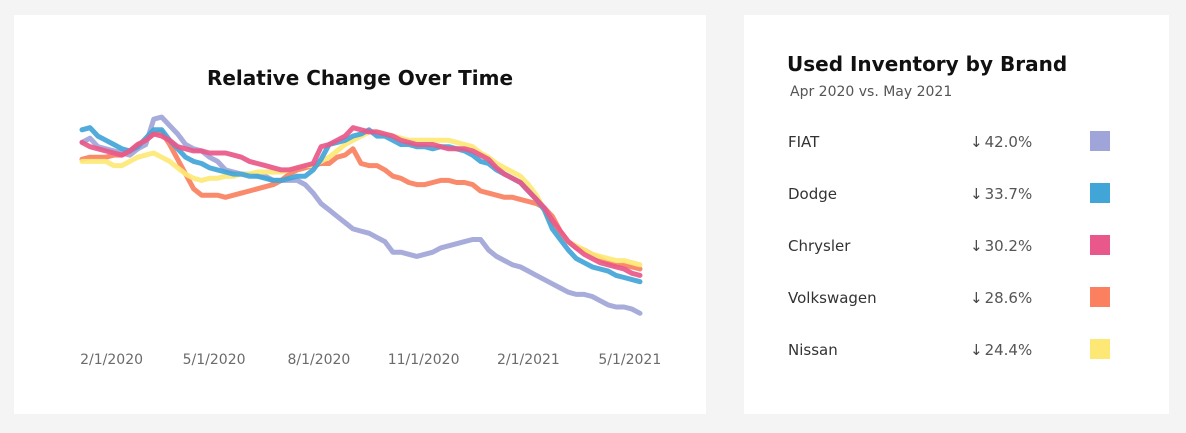 This screenshot has width=1186, height=433. I want to click on x-tick-label: 5/1/2021, so click(629, 360).